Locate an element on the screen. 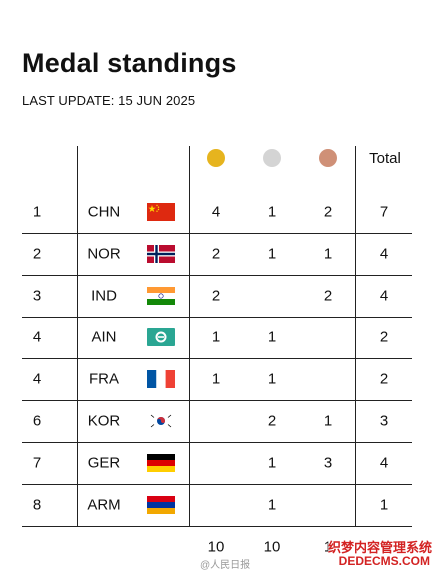 This screenshot has height=572, width=440. last-update-text: LAST UPDATE: 15 JUN 2025 is located at coordinates (109, 100).